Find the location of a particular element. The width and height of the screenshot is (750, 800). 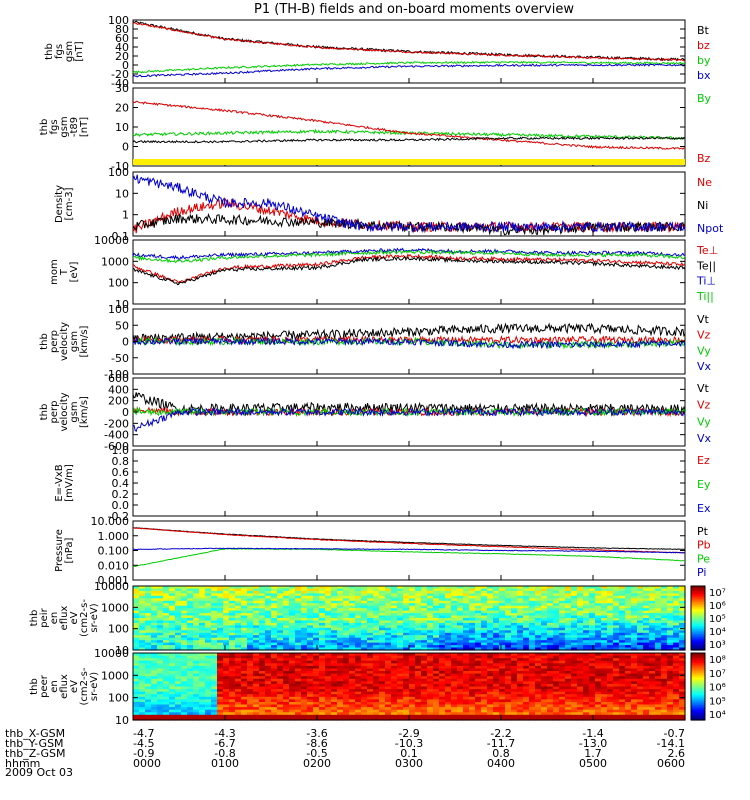

colorbar-segment is located at coordinates (698, 588).